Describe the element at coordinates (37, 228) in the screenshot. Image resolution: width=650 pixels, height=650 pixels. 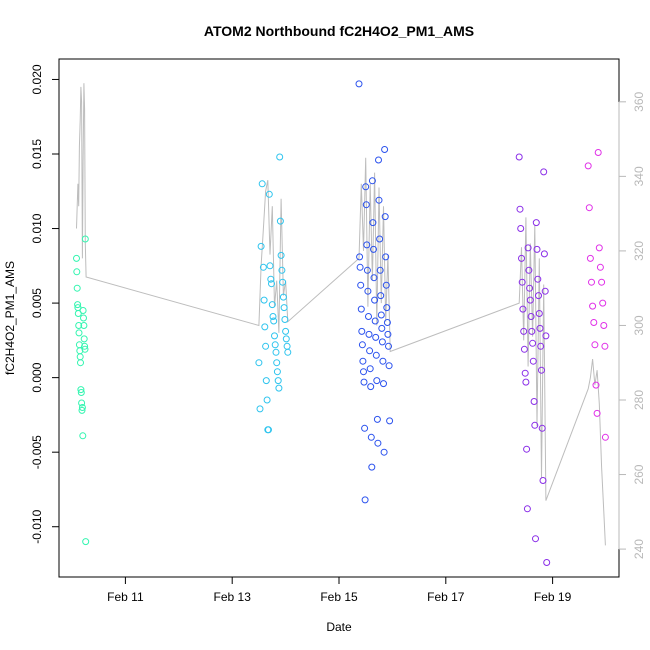
I see `y-tick-label: 0.010` at that location.